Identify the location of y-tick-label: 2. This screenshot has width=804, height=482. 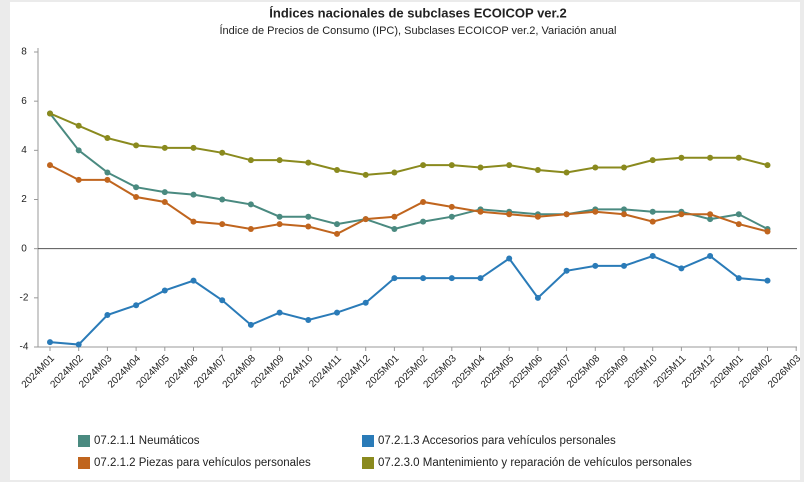
(24, 199).